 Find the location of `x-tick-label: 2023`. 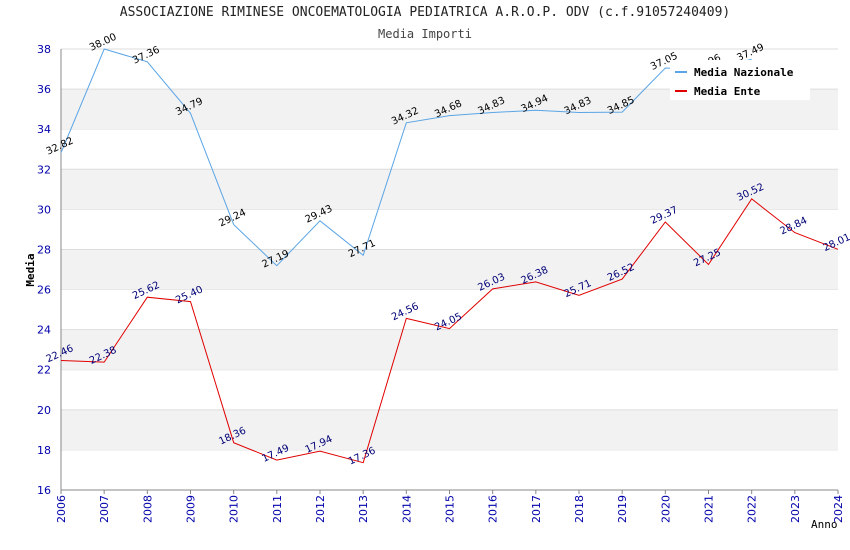

x-tick-label: 2023 is located at coordinates (795, 509).